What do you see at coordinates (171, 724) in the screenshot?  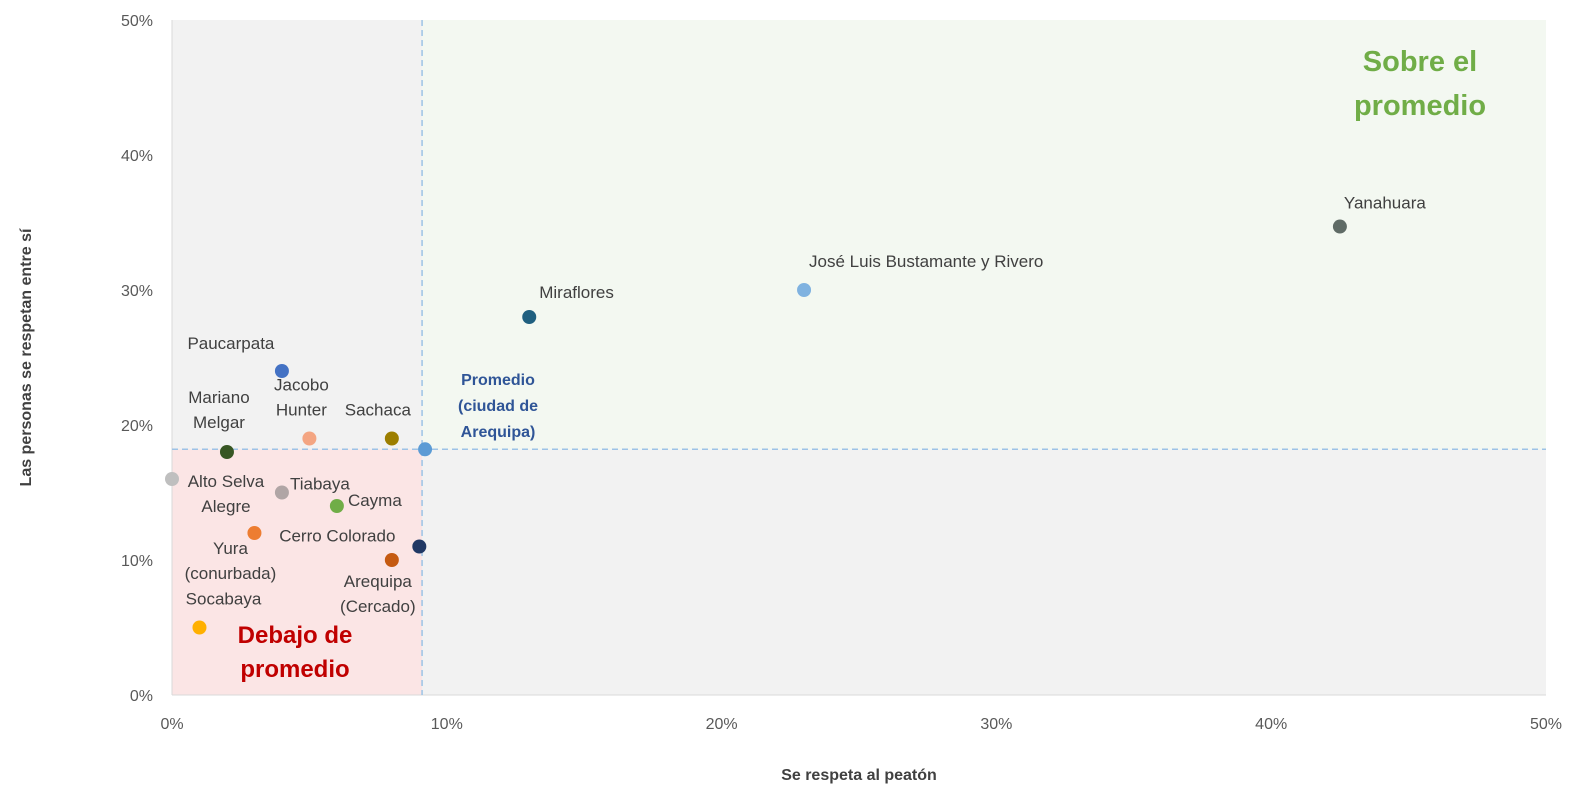 I see `x-tick-label: 0%` at bounding box center [171, 724].